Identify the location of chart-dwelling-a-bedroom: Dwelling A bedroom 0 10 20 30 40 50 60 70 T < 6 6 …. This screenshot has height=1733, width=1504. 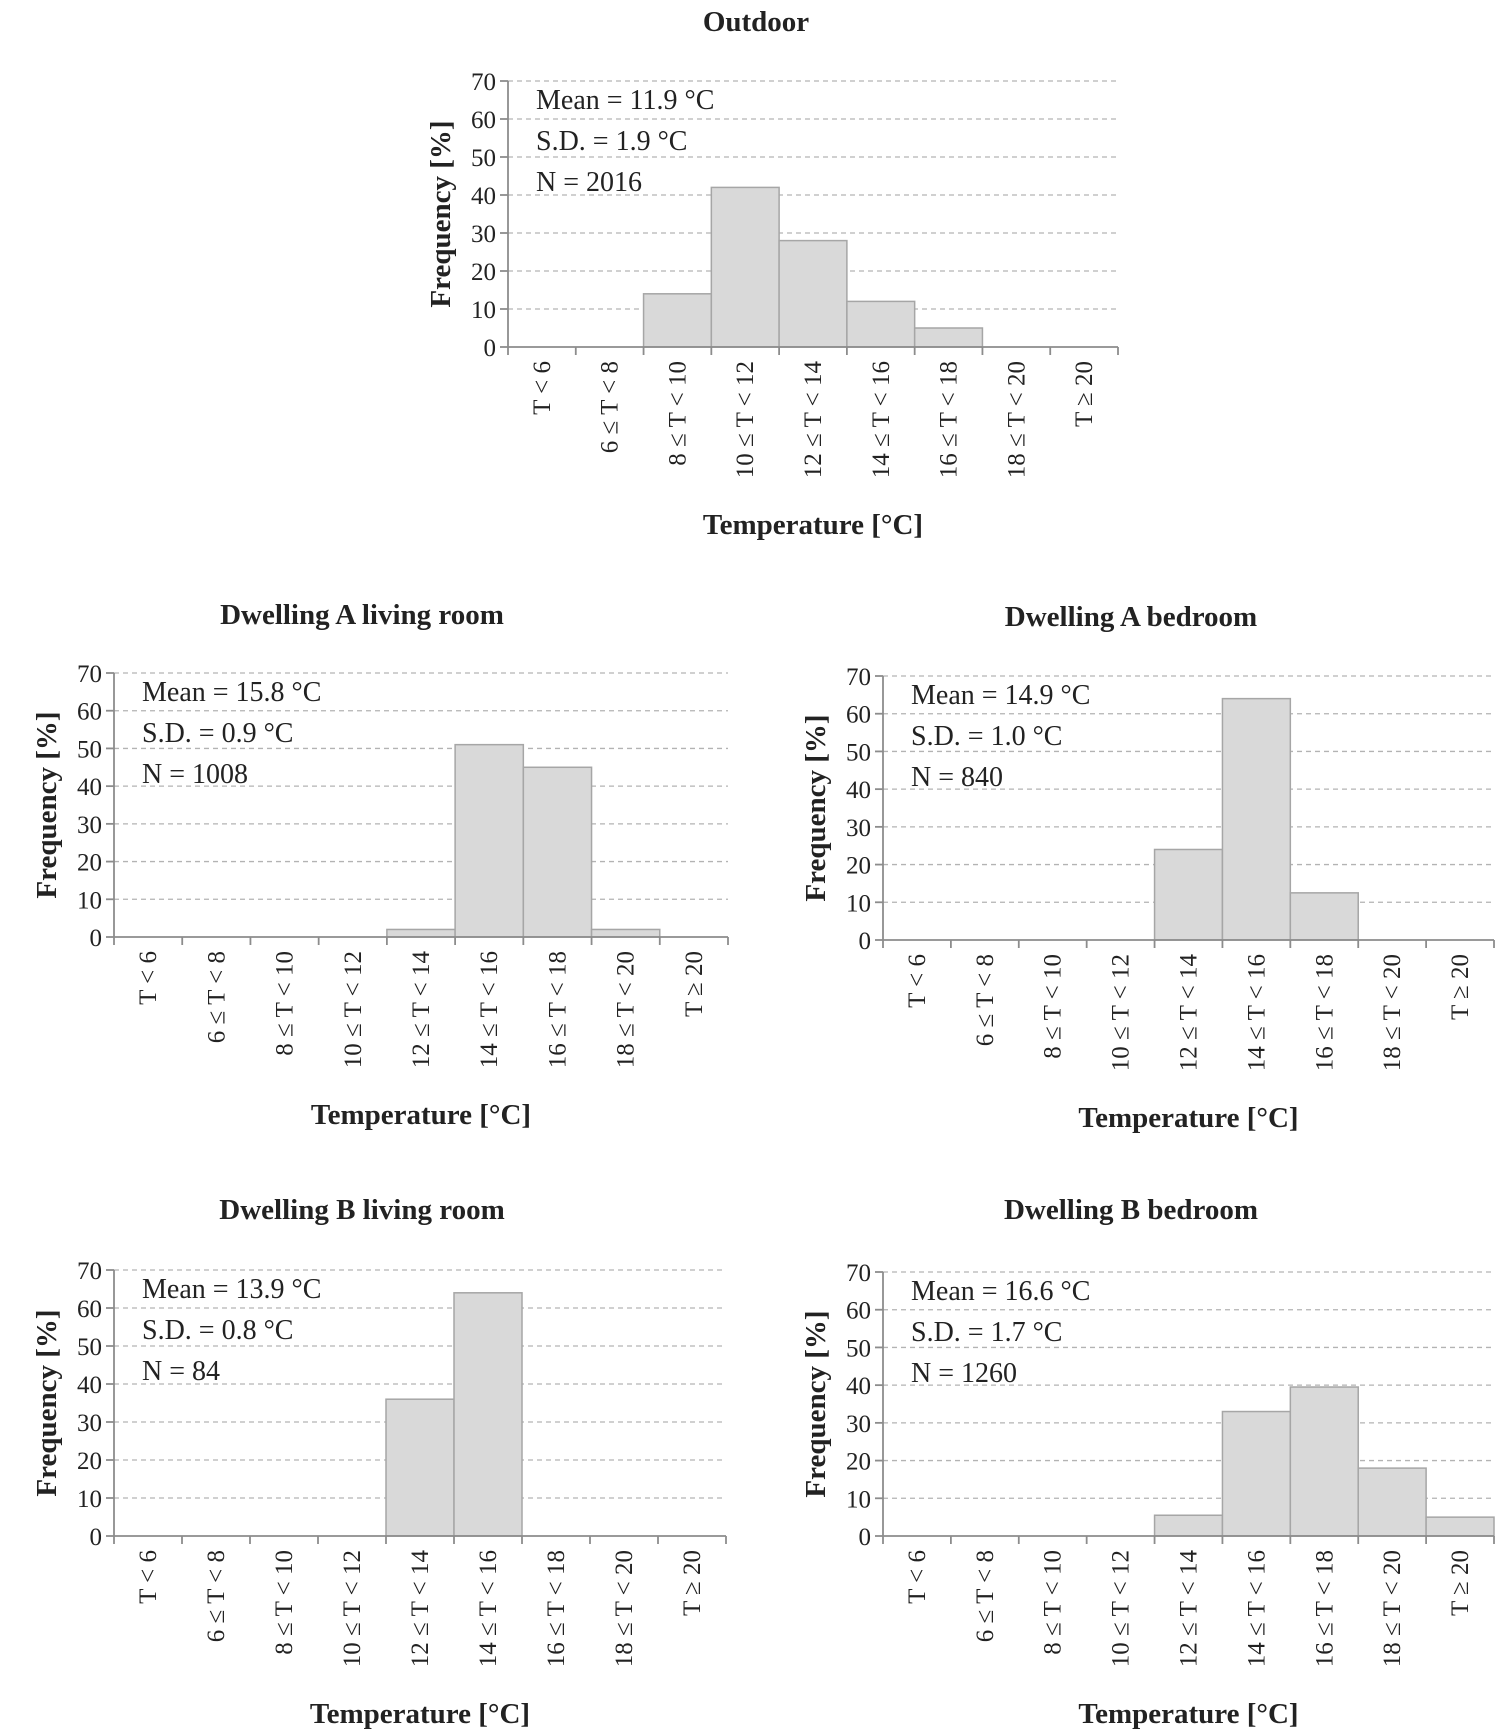
(1147, 867).